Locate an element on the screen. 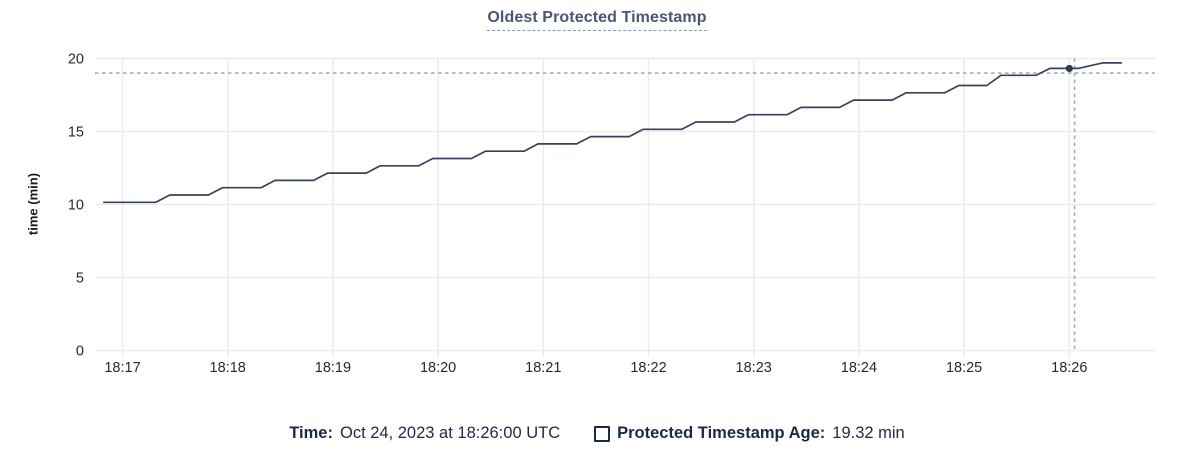  legend-time: Time: Oct 24, 2023 at 18:26:00 UTC is located at coordinates (424, 433).